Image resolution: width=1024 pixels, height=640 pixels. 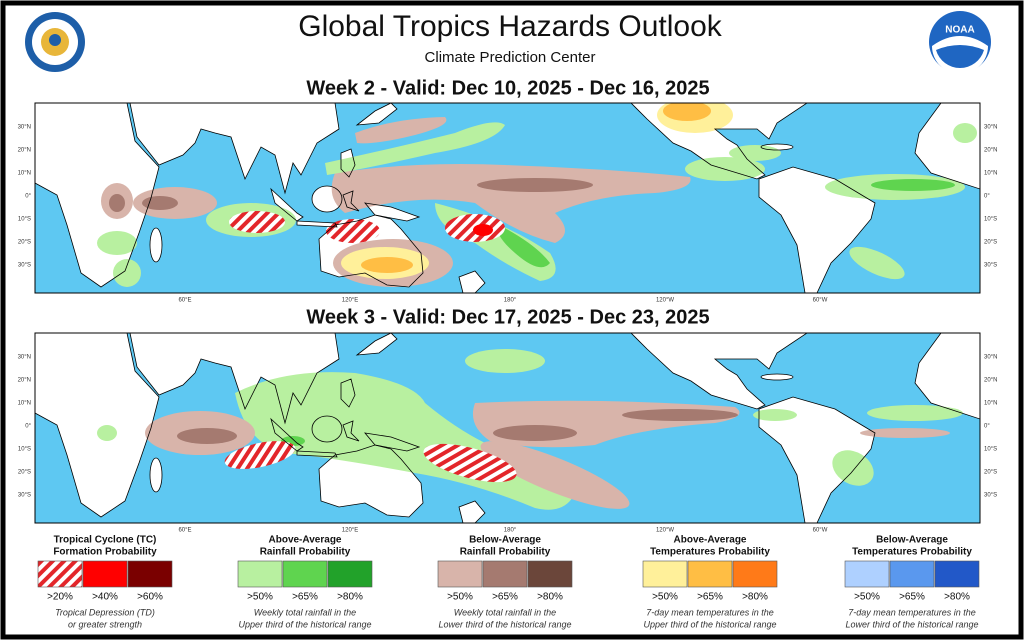 I want to click on map-layer: NOAA, so click(x=959, y=30).